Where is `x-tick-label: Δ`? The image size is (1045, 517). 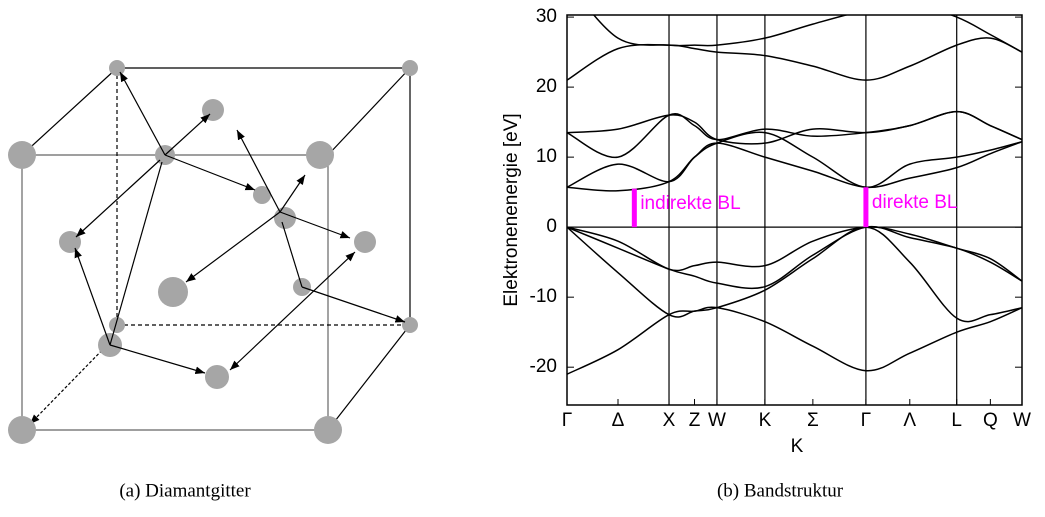 x-tick-label: Δ is located at coordinates (618, 420).